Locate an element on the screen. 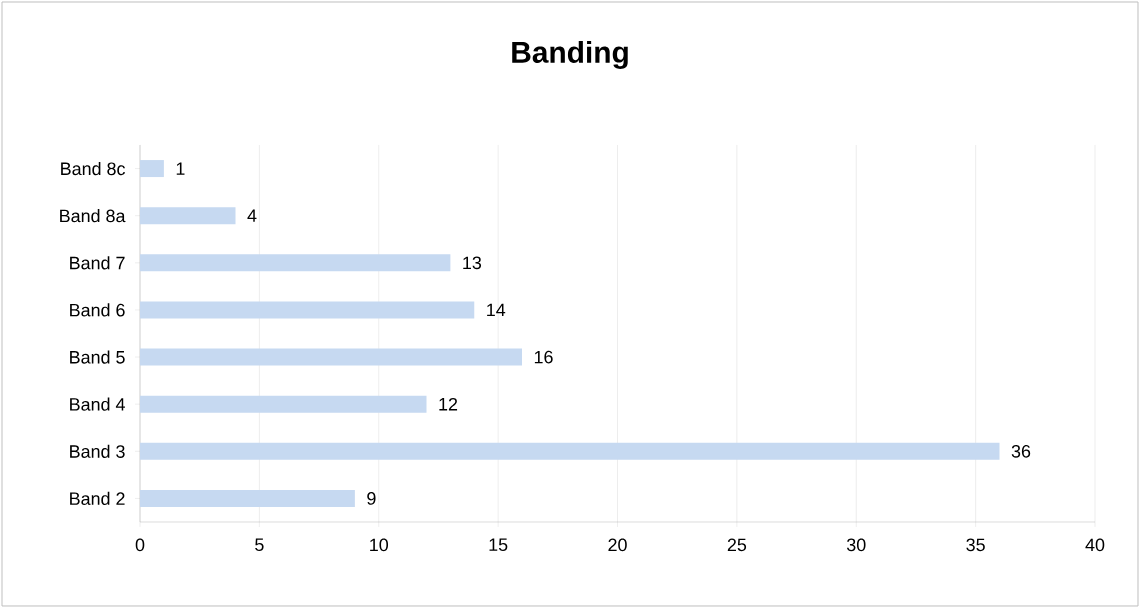 Image resolution: width=1140 pixels, height=608 pixels. x-tick-label: 35 is located at coordinates (975, 545).